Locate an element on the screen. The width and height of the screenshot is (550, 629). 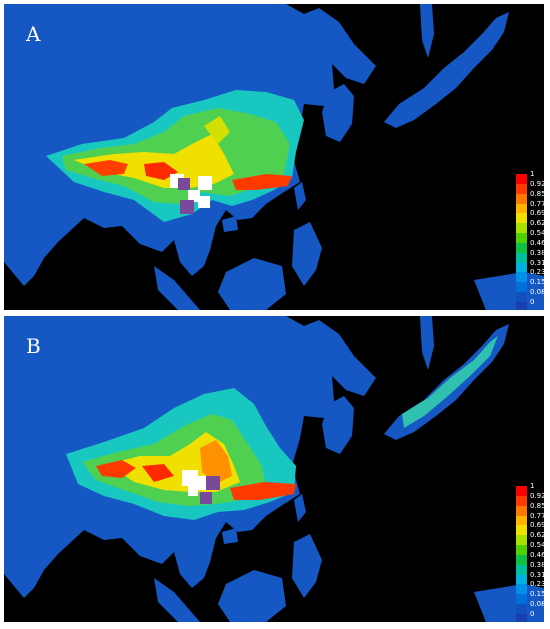
suitability-yellow-zone is located at coordinates (154, 161).